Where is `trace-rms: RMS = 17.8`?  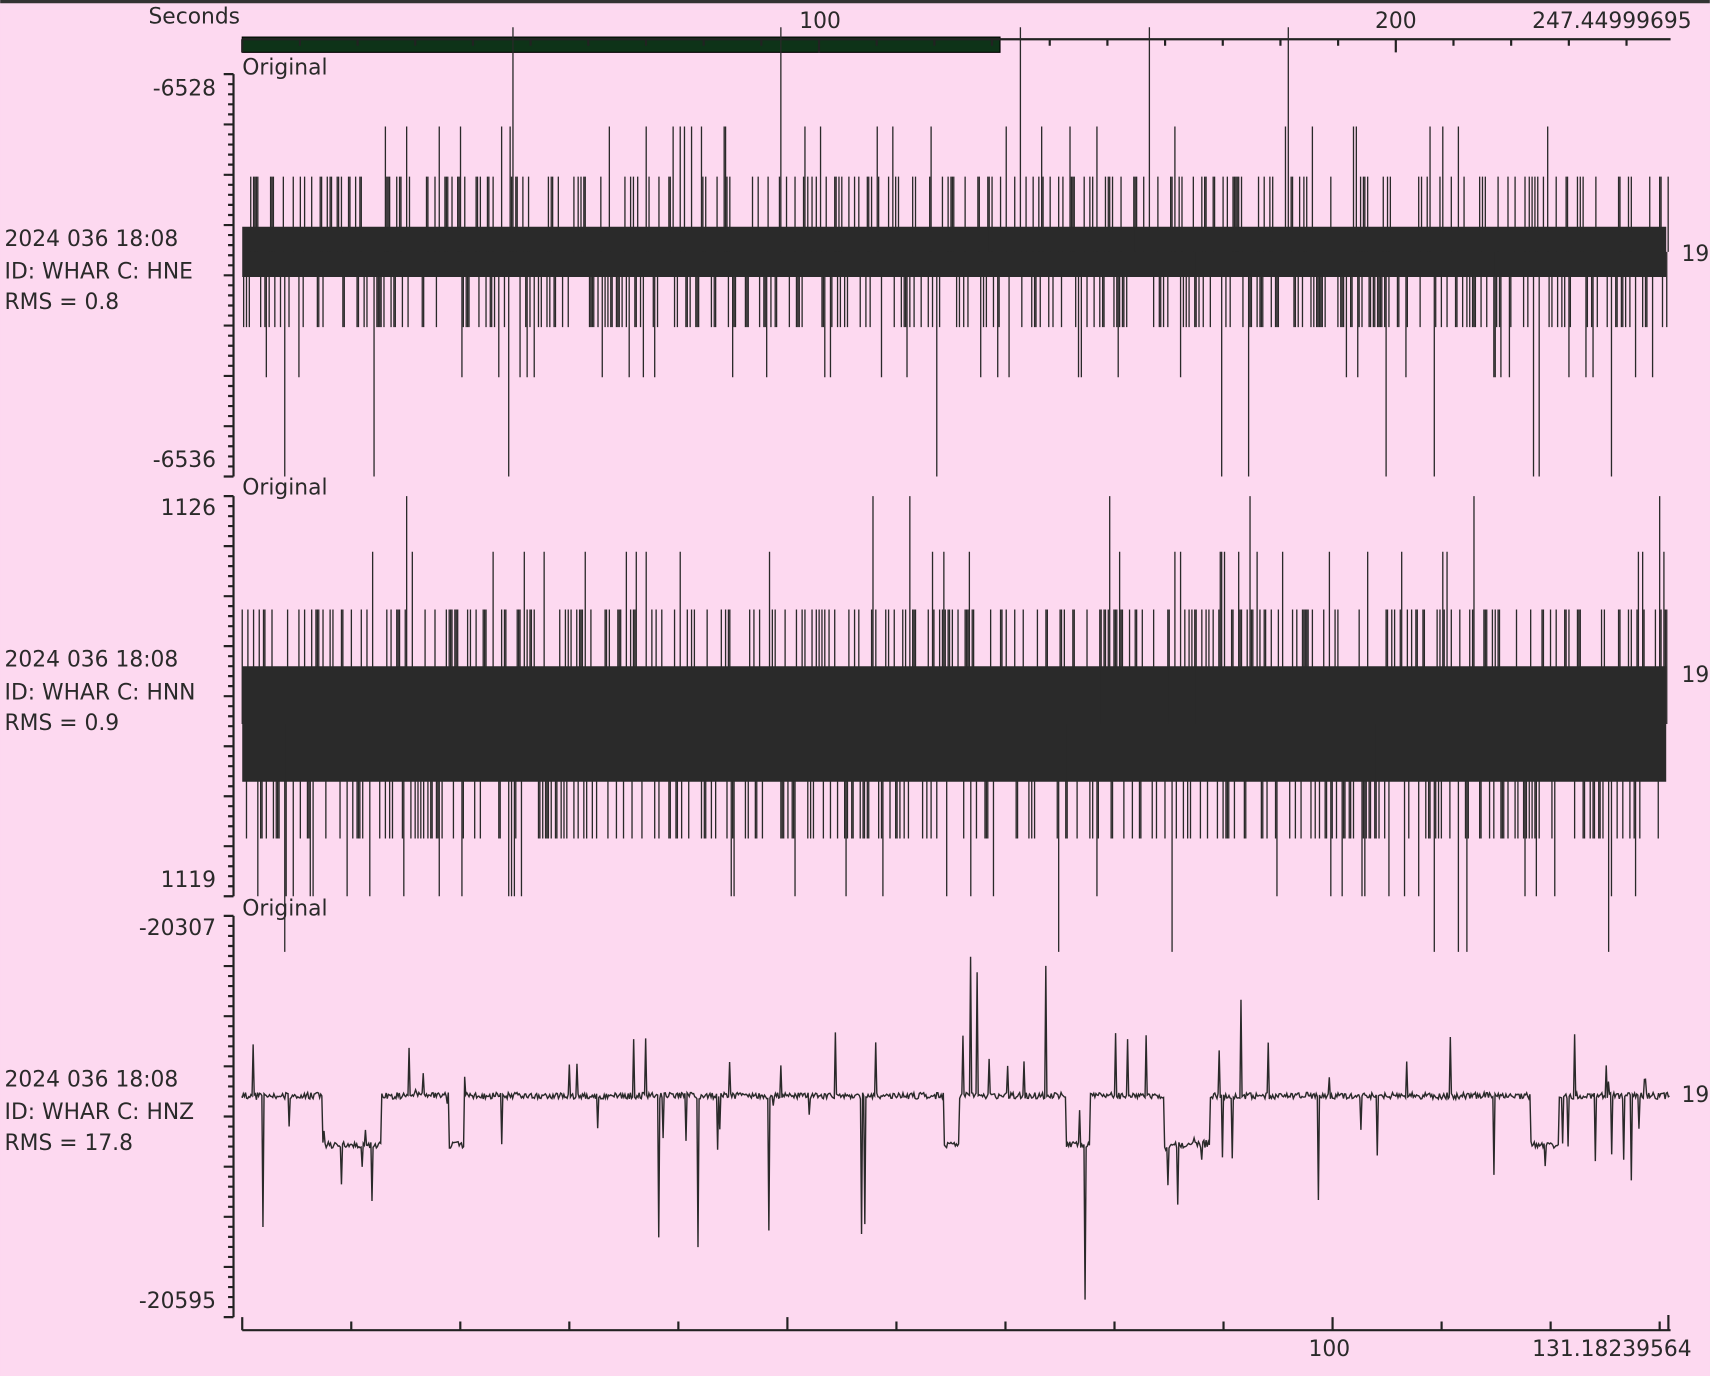
trace-rms: RMS = 17.8 is located at coordinates (69, 1143).